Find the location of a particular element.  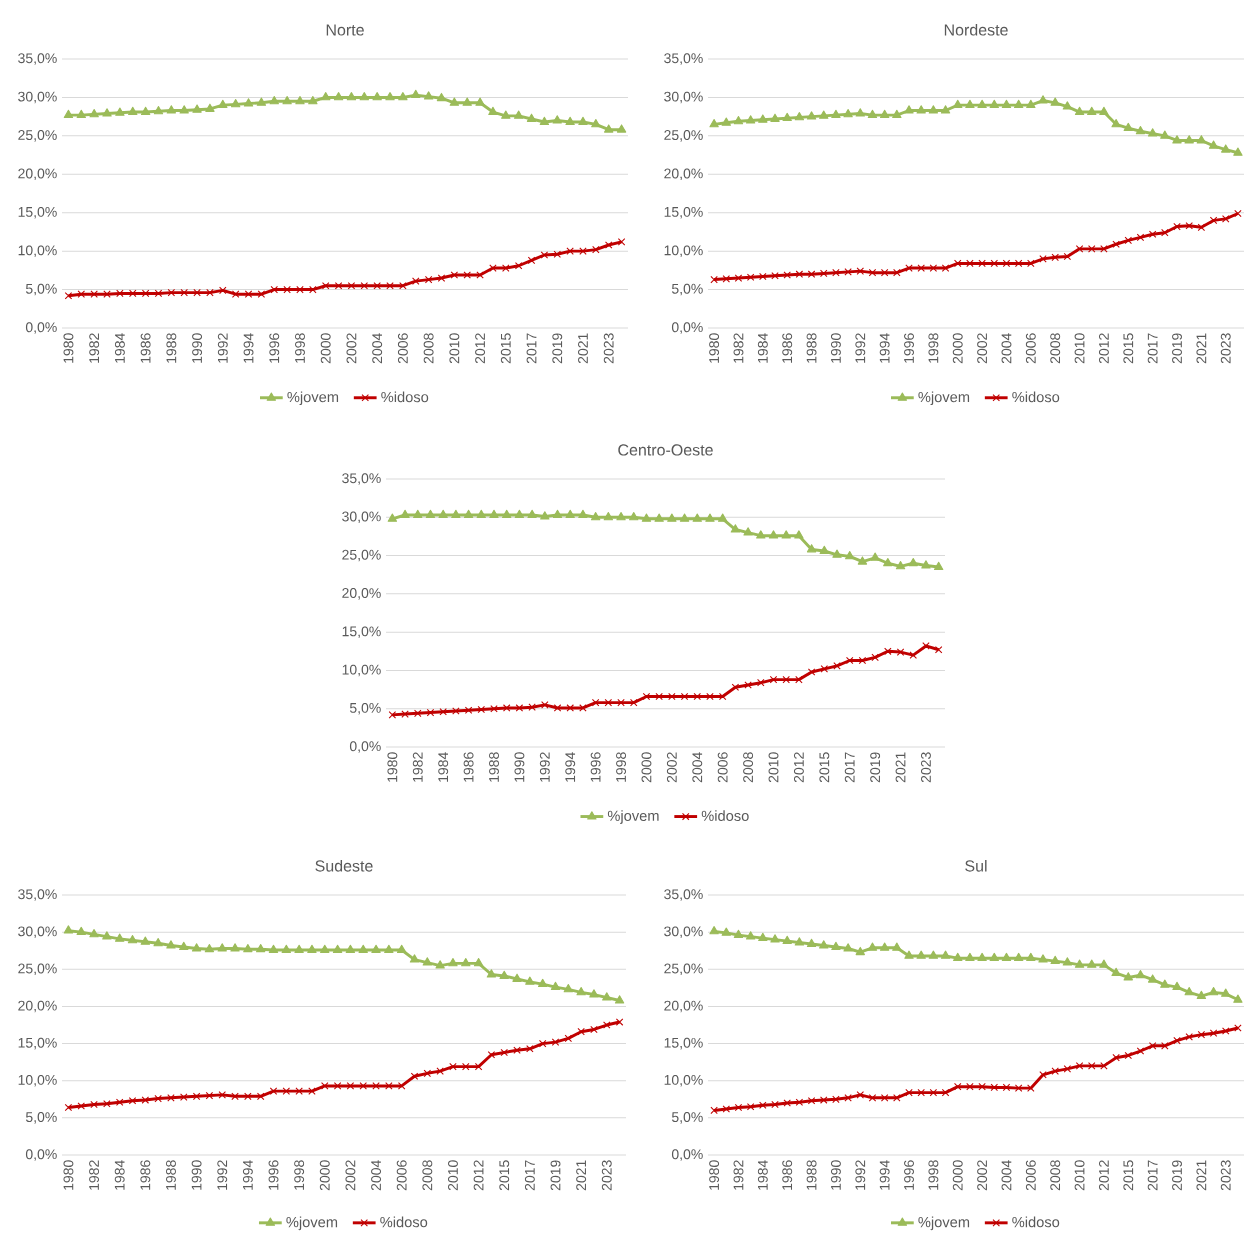

x-tick-label: 2010 is located at coordinates (1079, 1175).